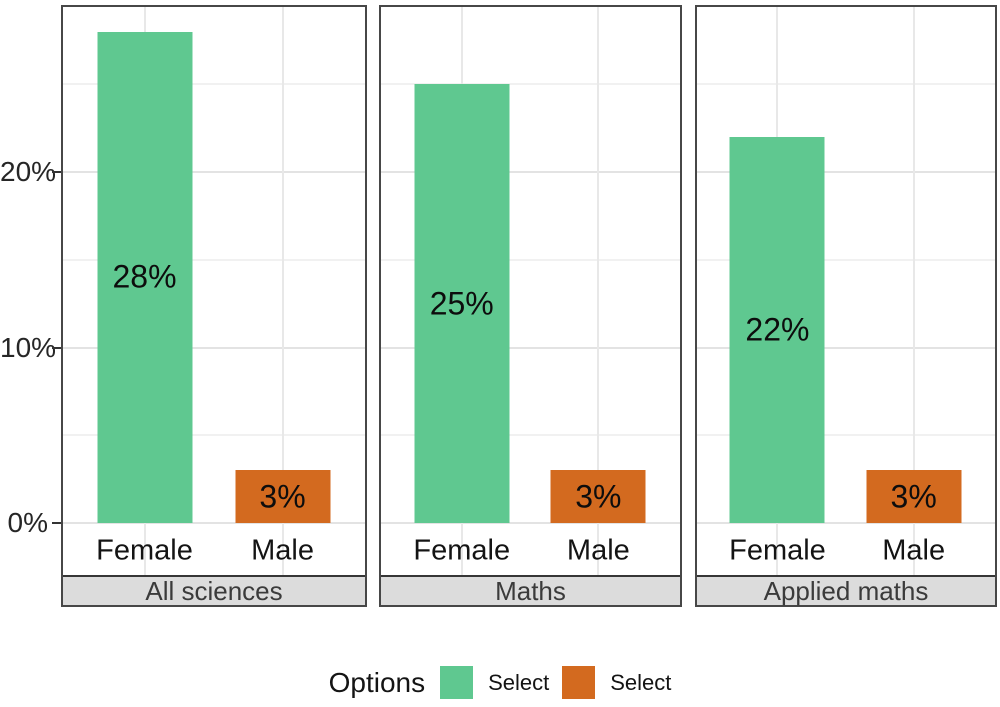 This screenshot has width=1000, height=707. Describe the element at coordinates (530, 590) in the screenshot. I see `facet-strip-label: Maths` at that location.